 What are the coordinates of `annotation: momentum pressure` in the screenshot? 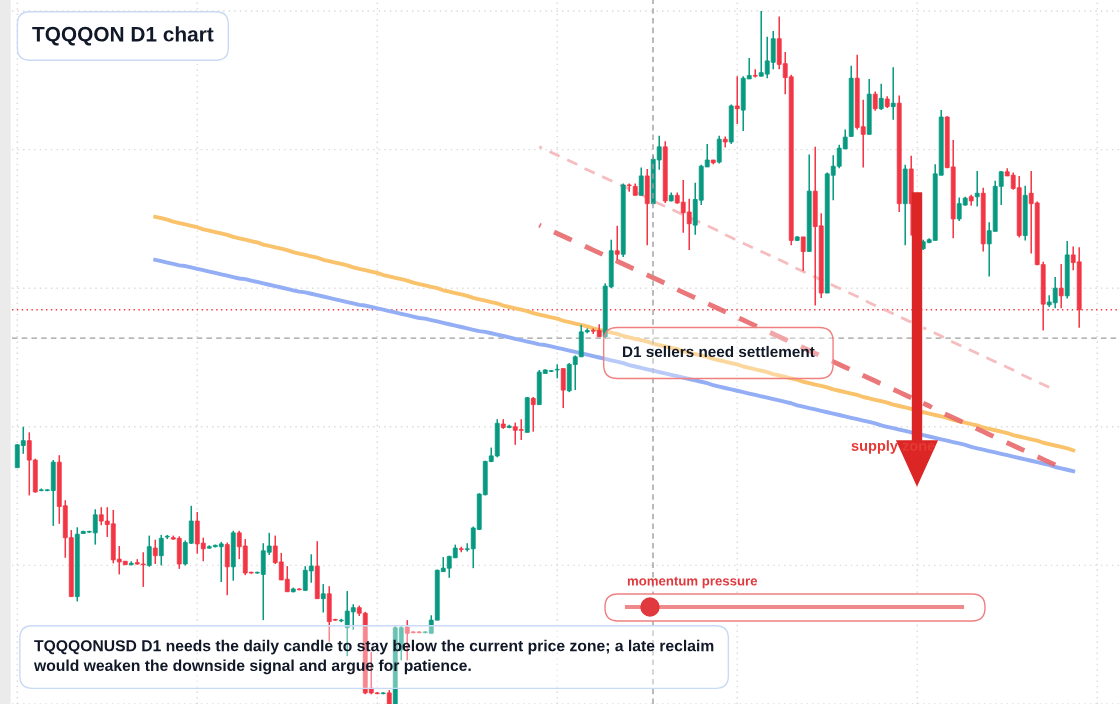 It's located at (692, 582).